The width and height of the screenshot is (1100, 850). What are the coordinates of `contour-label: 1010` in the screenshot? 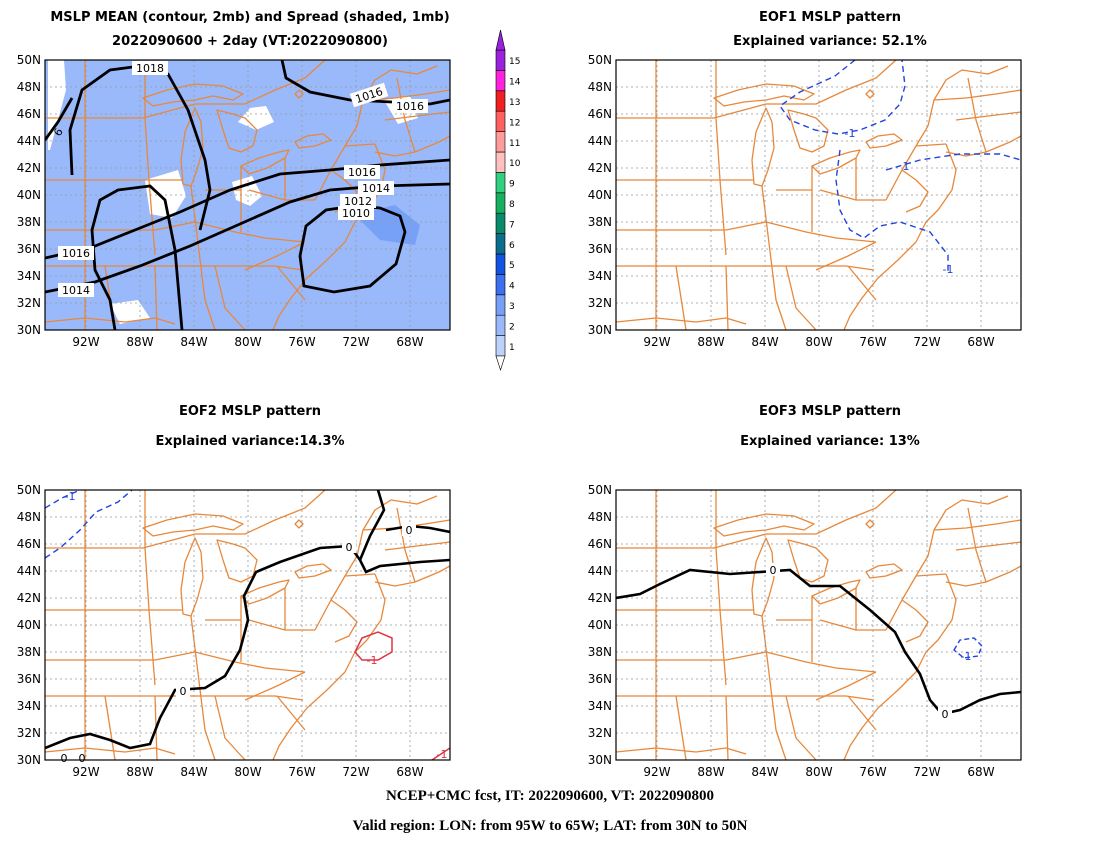 It's located at (356, 213).